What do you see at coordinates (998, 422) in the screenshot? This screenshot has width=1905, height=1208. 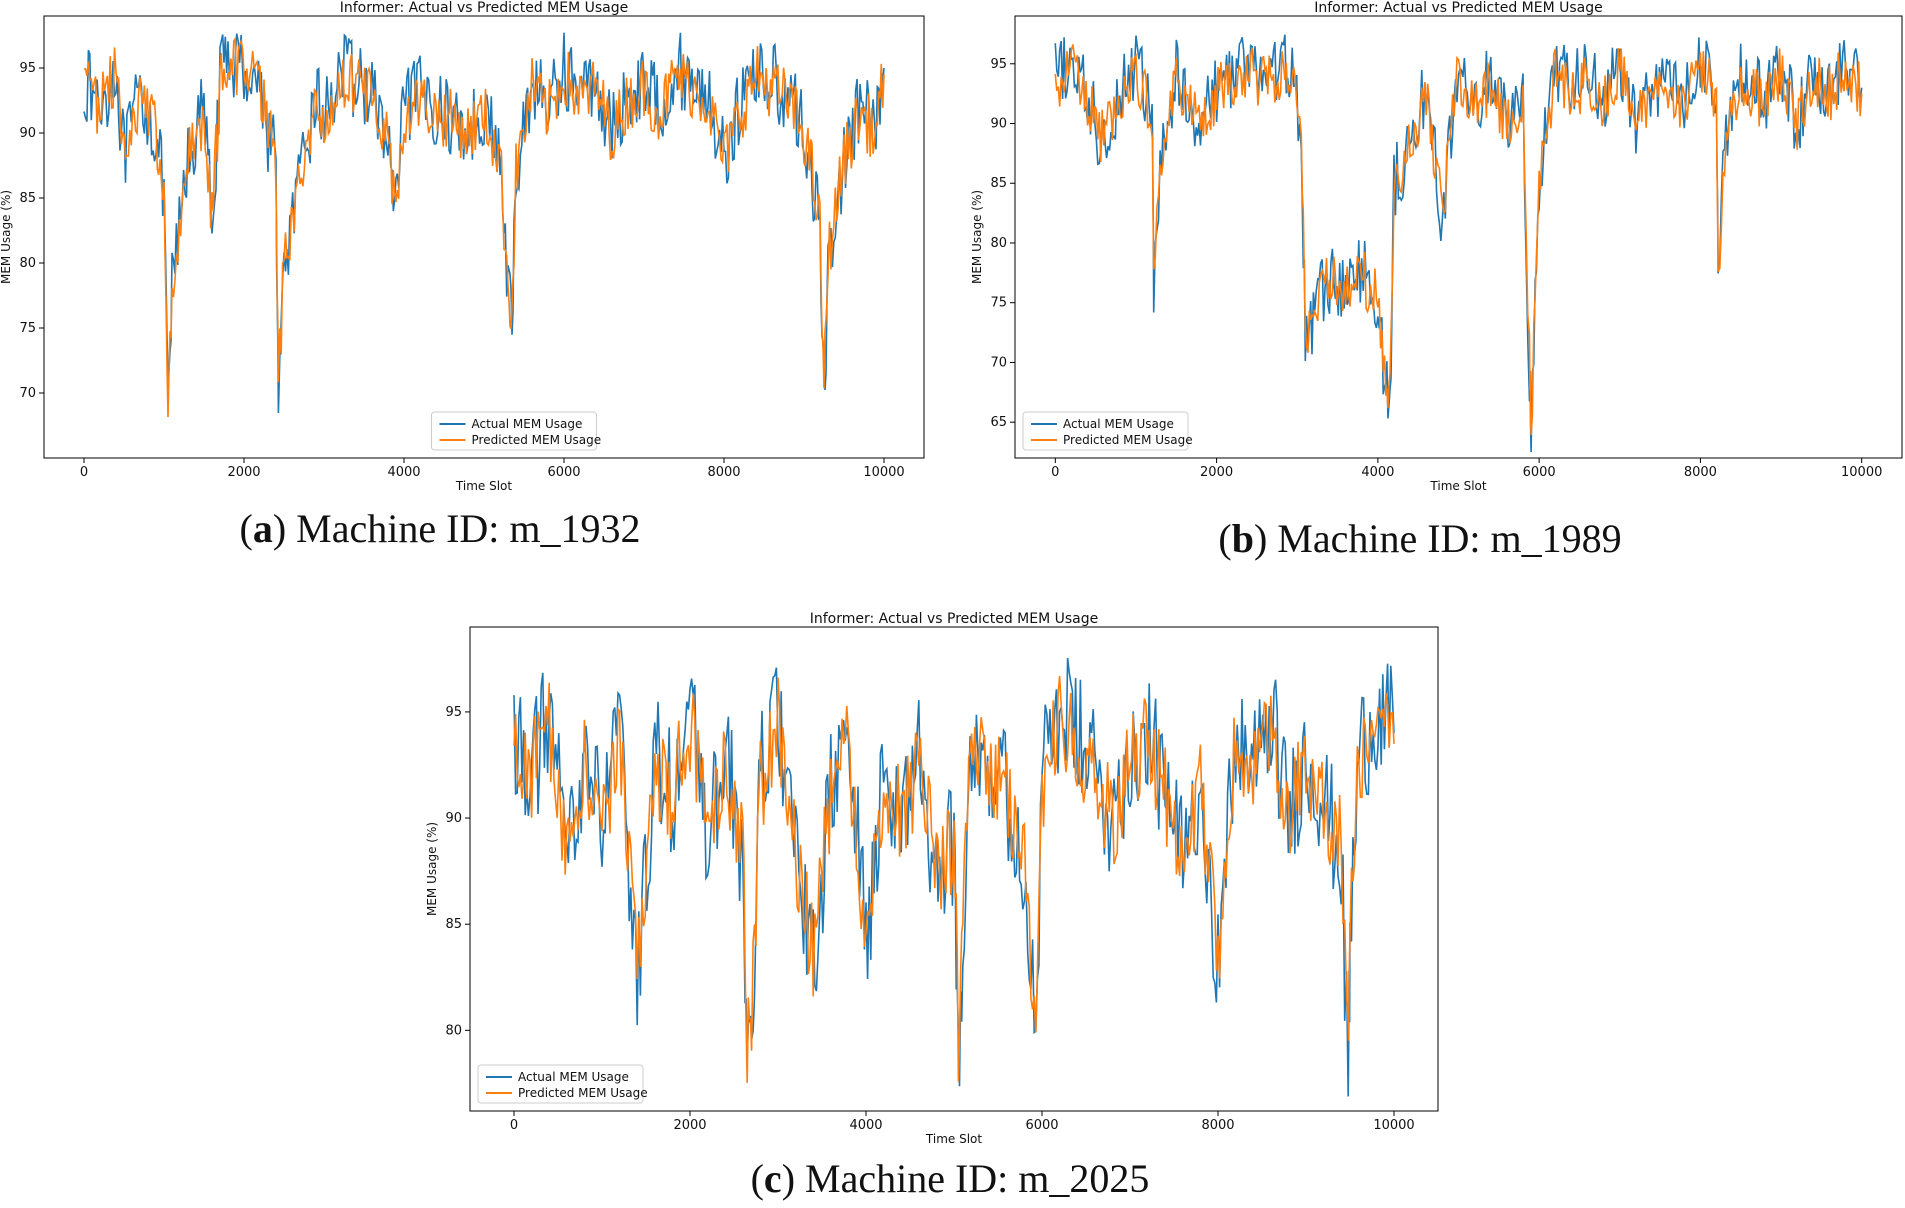 I see `y-tick-label: 65` at bounding box center [998, 422].